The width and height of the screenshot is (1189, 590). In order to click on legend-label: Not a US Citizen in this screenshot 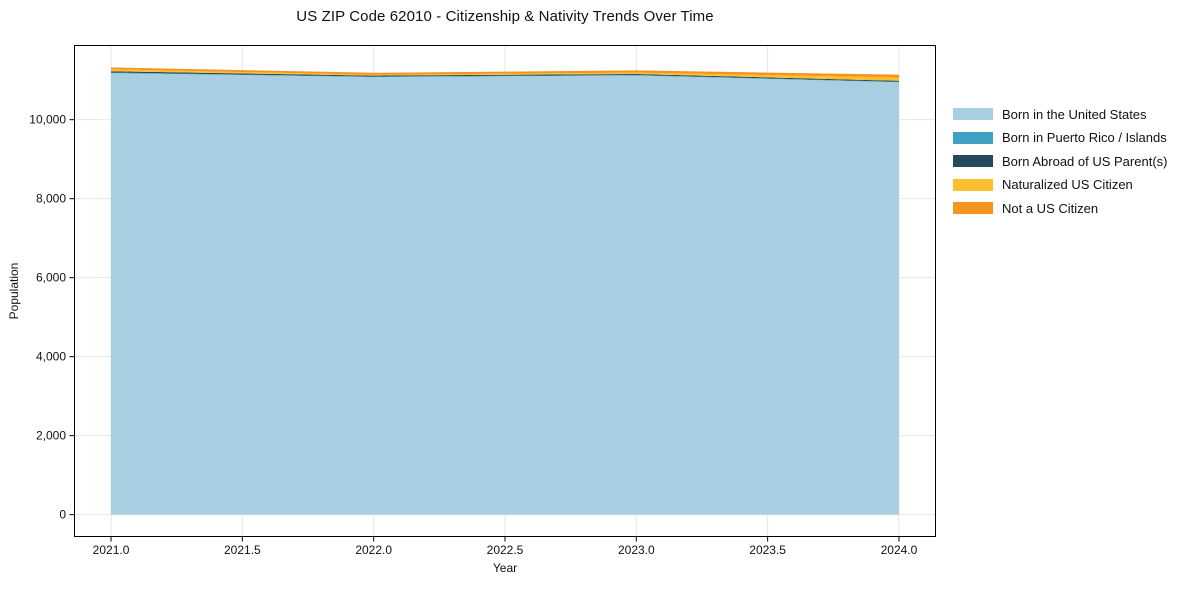, I will do `click(1050, 208)`.